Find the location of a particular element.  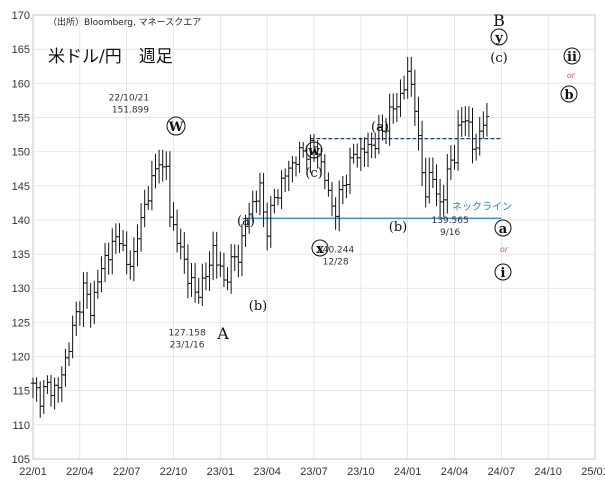

x-tick-label: 23/07 is located at coordinates (314, 472).